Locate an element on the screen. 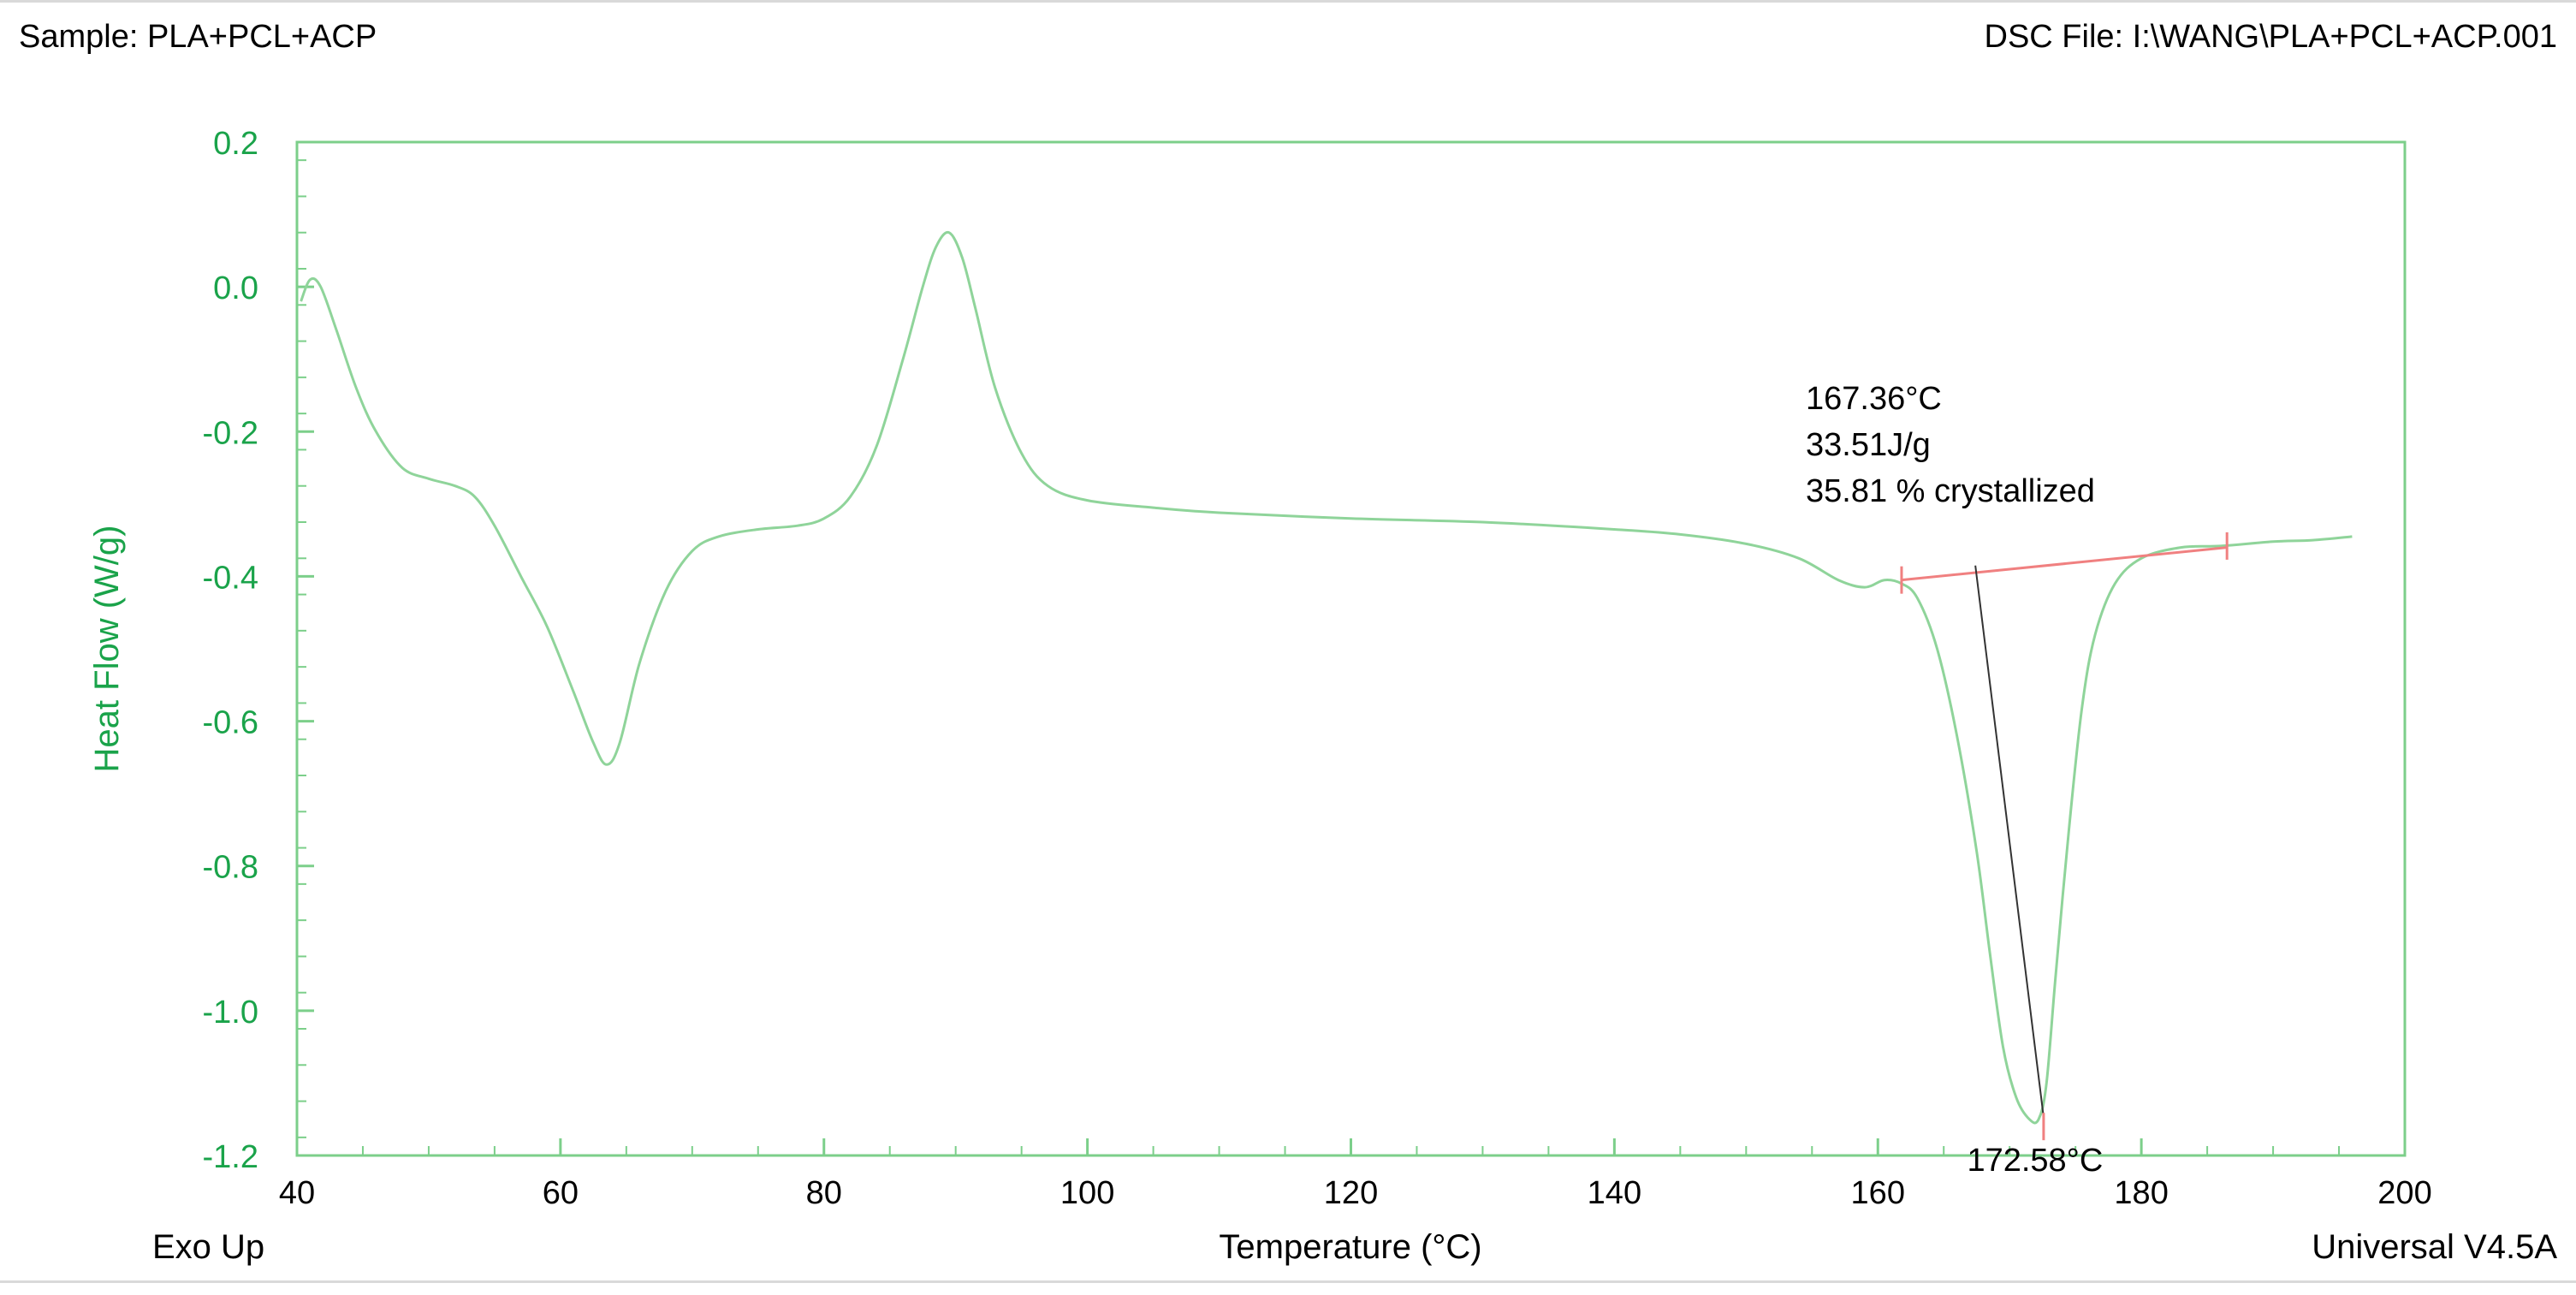  integration-baseline is located at coordinates (2064, 564).